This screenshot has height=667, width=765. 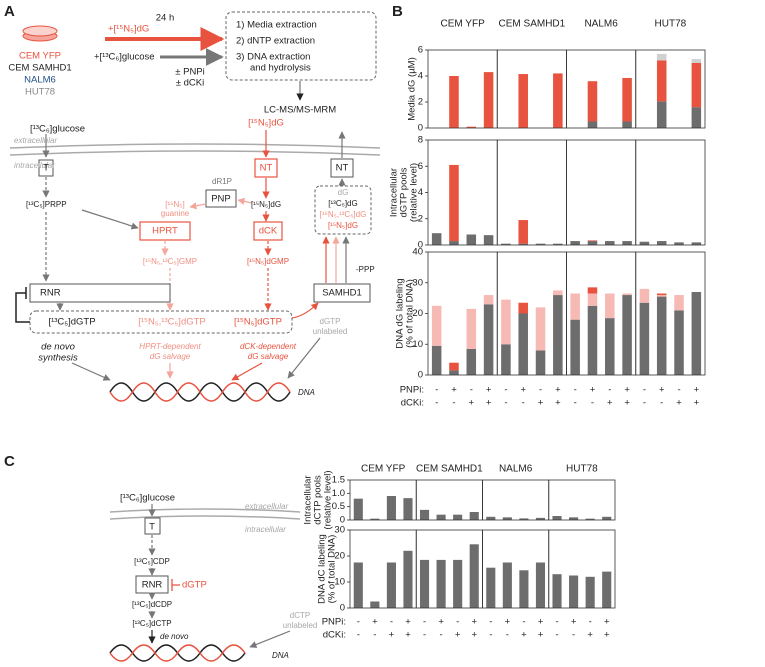 What do you see at coordinates (420, 102) in the screenshot?
I see `y-tick-label: 2` at bounding box center [420, 102].